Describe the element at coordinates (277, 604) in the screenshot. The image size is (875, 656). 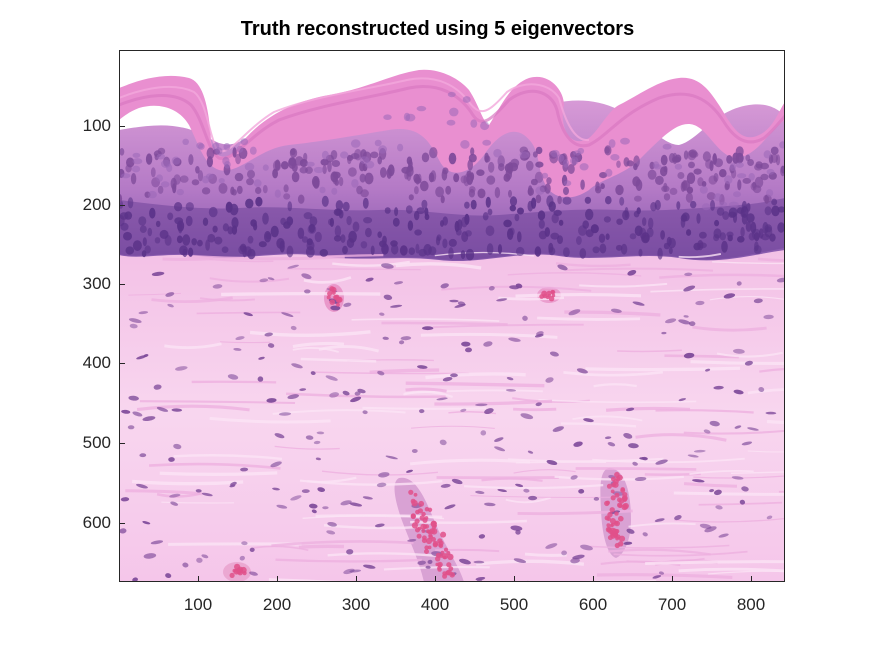
I see `x-tick-label: 200` at that location.